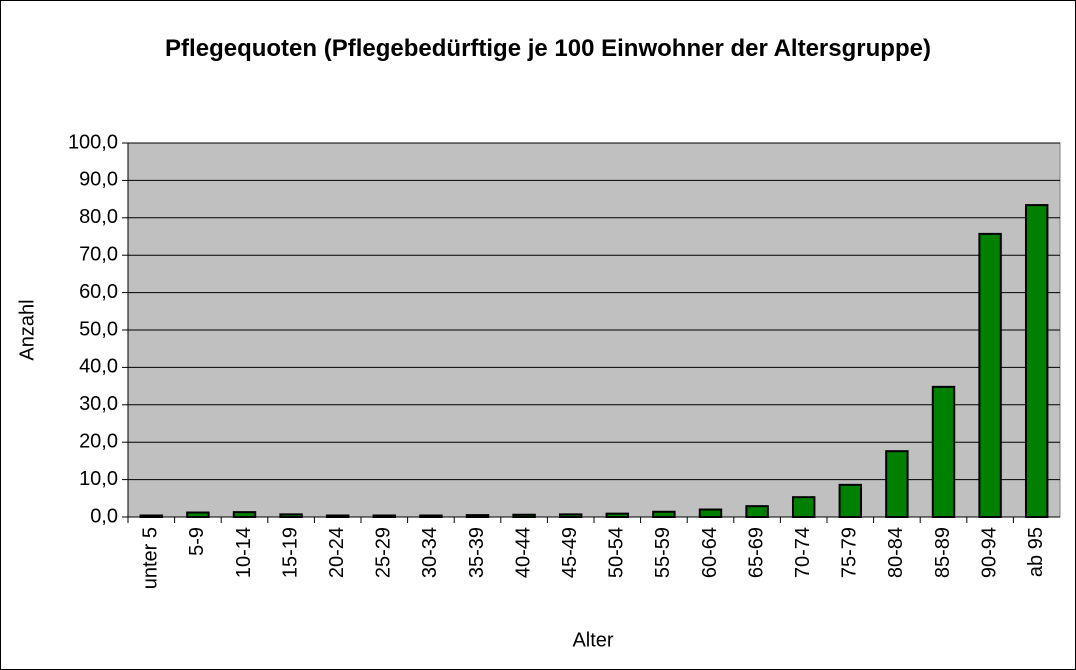 Image resolution: width=1076 pixels, height=670 pixels. What do you see at coordinates (93, 142) in the screenshot?
I see `y-tick-label: 100,0` at bounding box center [93, 142].